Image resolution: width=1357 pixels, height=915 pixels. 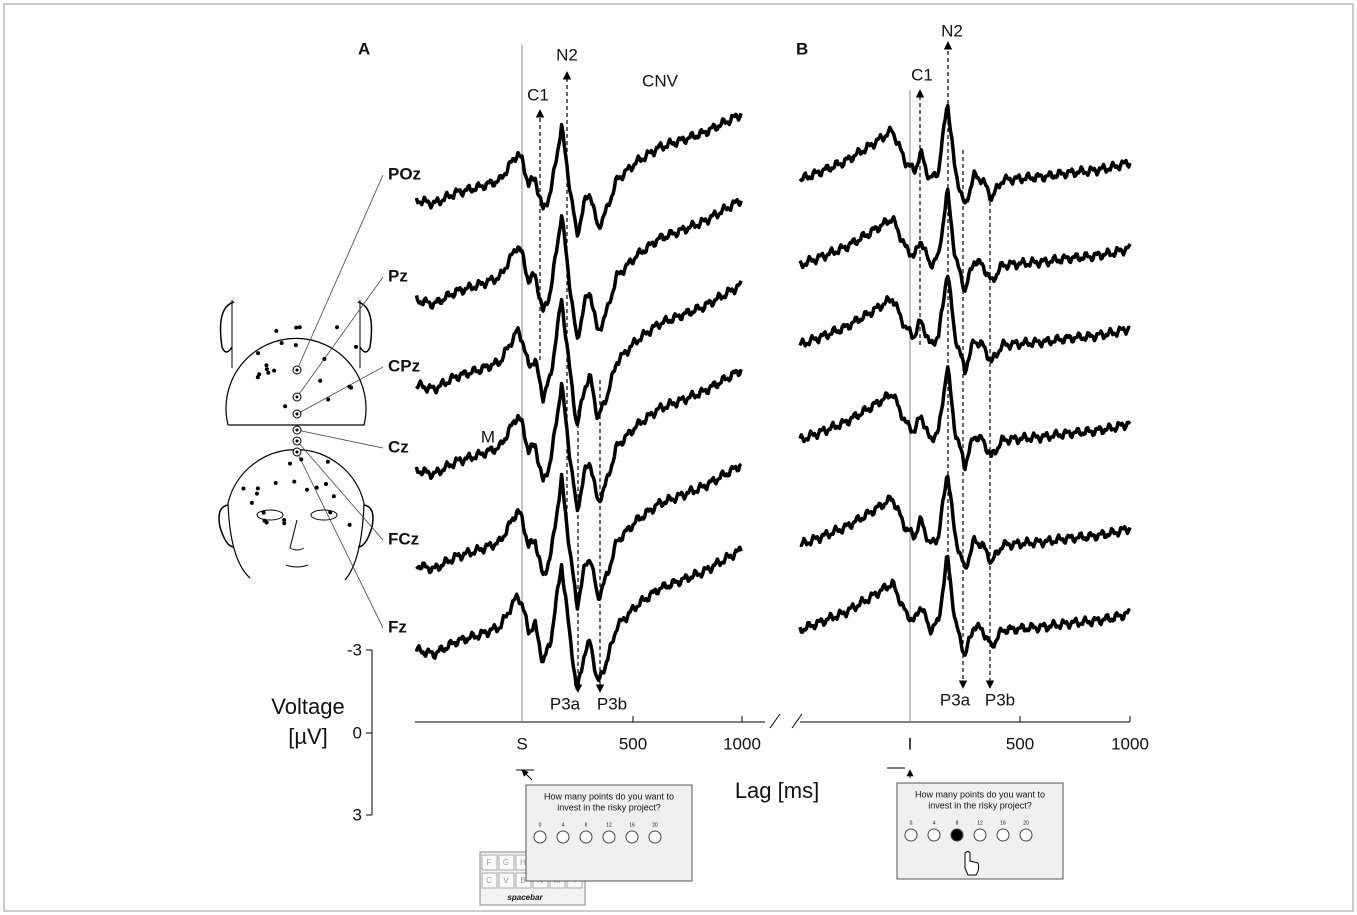 I want to click on key-label: B, so click(x=522, y=880).